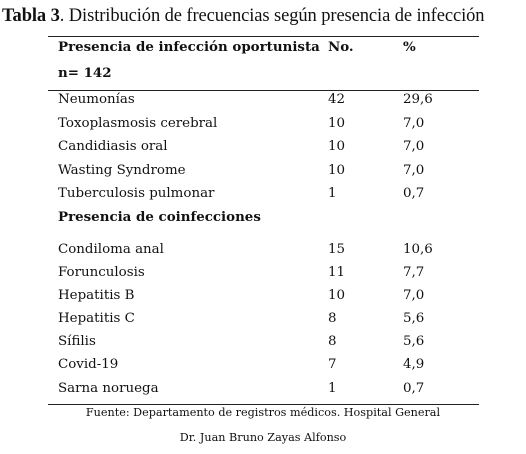 The width and height of the screenshot is (526, 454). I want to click on row-count: 15, so click(337, 249).